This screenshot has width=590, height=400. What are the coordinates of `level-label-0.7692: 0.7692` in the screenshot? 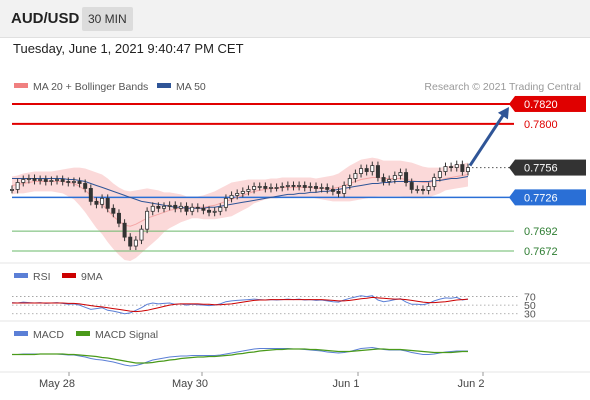 It's located at (541, 232).